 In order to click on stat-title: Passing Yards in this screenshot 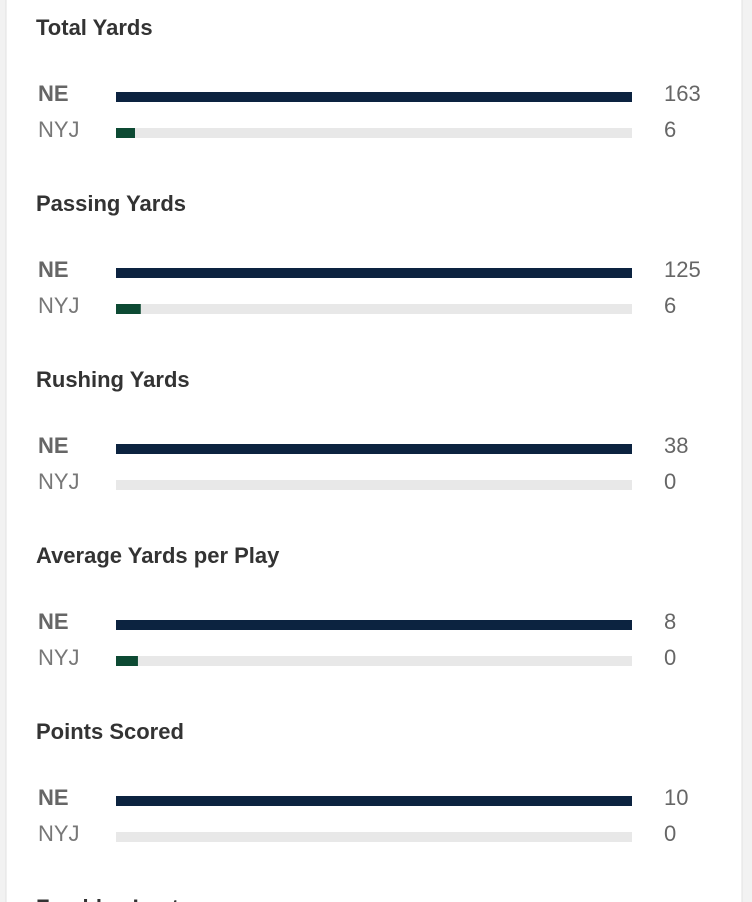, I will do `click(111, 203)`.